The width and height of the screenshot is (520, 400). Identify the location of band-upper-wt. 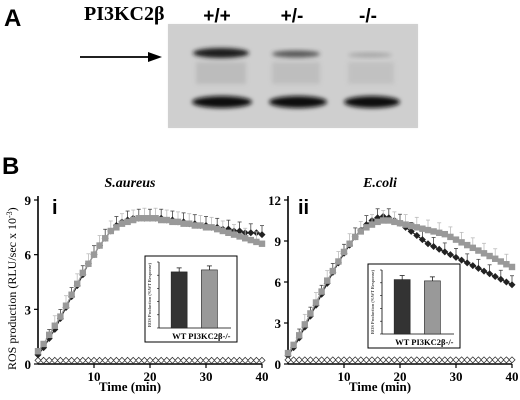
(221, 53).